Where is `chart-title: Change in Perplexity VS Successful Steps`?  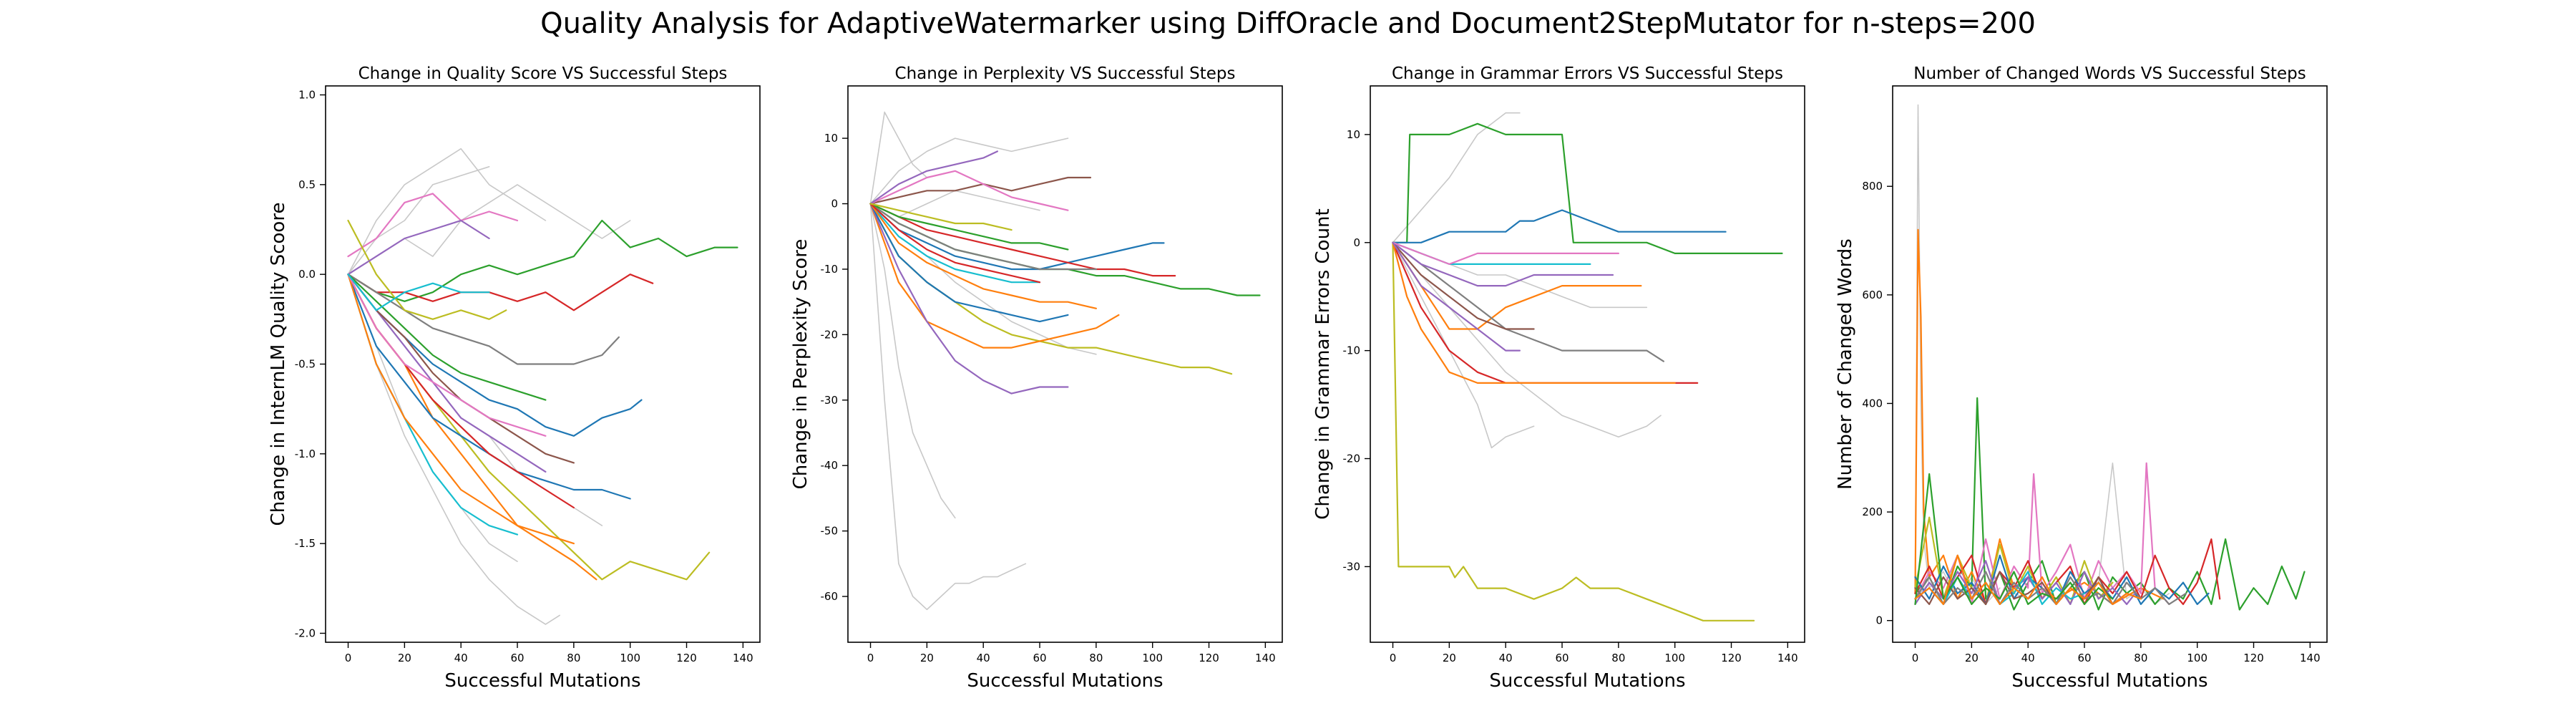 chart-title: Change in Perplexity VS Successful Steps is located at coordinates (1065, 73).